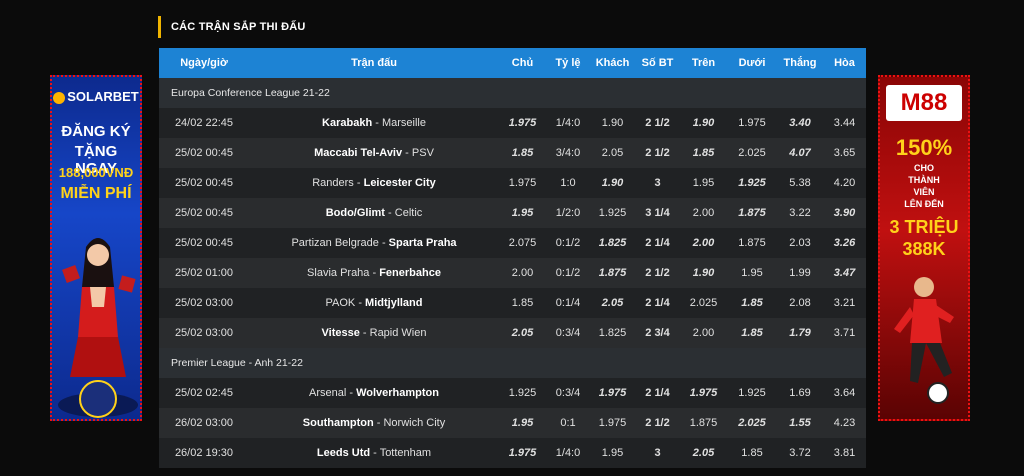 This screenshot has height=476, width=1024. Describe the element at coordinates (522, 393) in the screenshot. I see `odds-chu: 1.925` at that location.